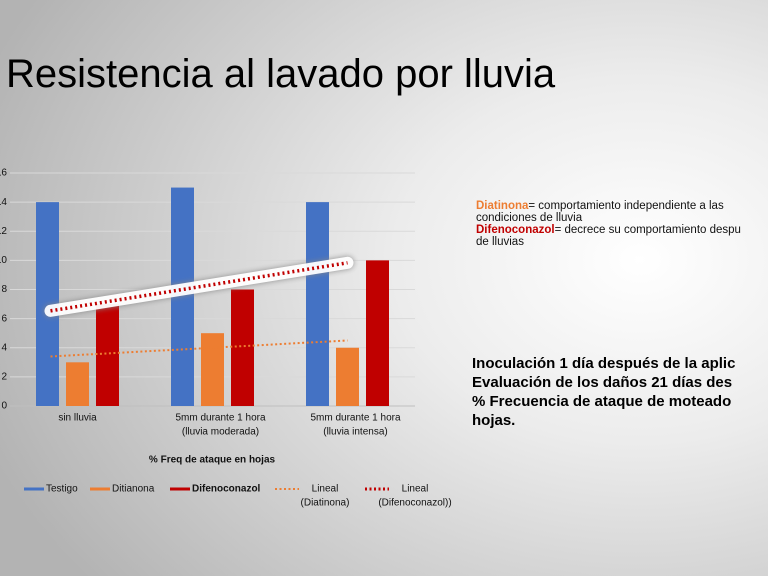 Image resolution: width=768 pixels, height=576 pixels. I want to click on y-tick-label: 10, so click(3, 260).